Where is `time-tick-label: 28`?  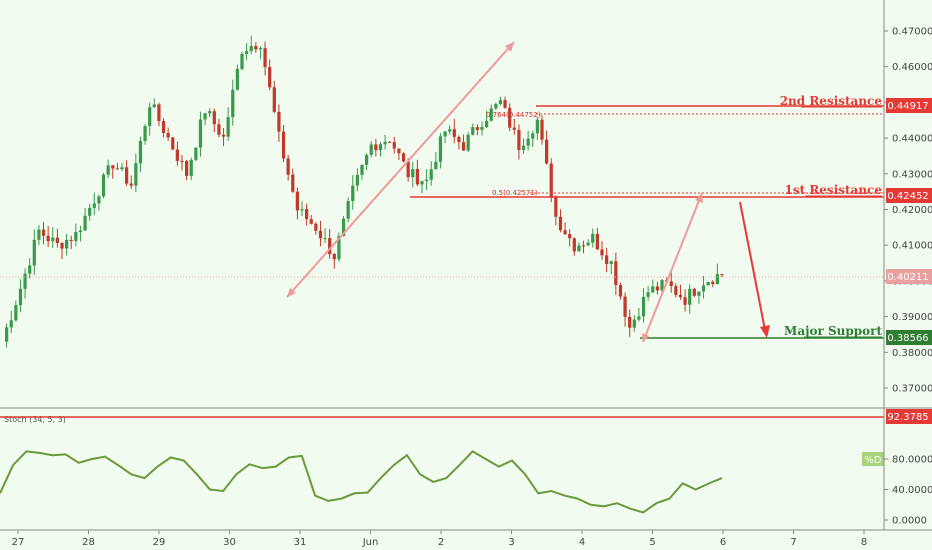
time-tick-label: 28 is located at coordinates (88, 542).